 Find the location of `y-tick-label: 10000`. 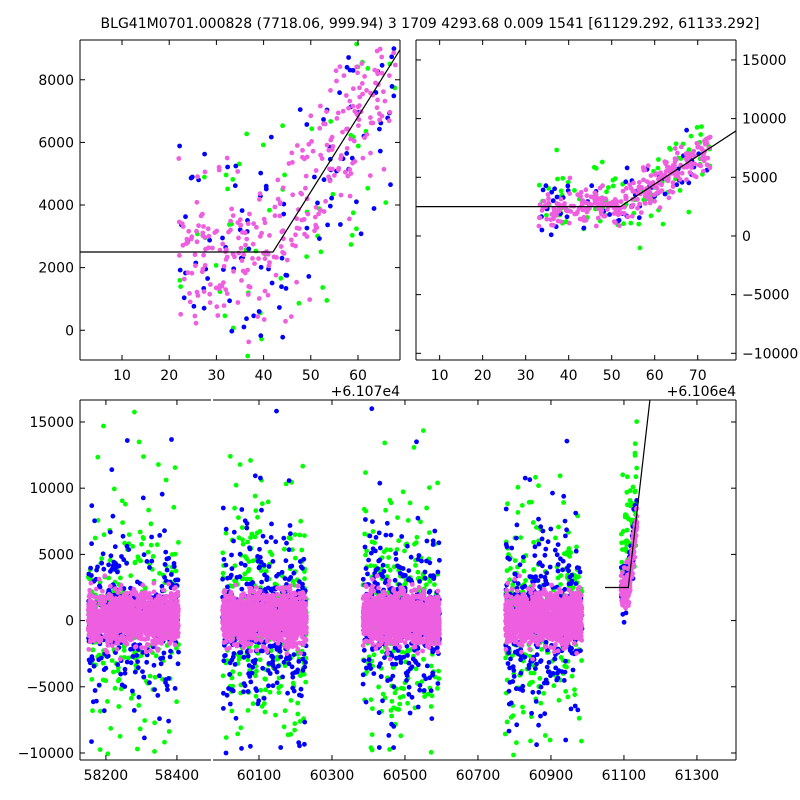

y-tick-label: 10000 is located at coordinates (764, 120).